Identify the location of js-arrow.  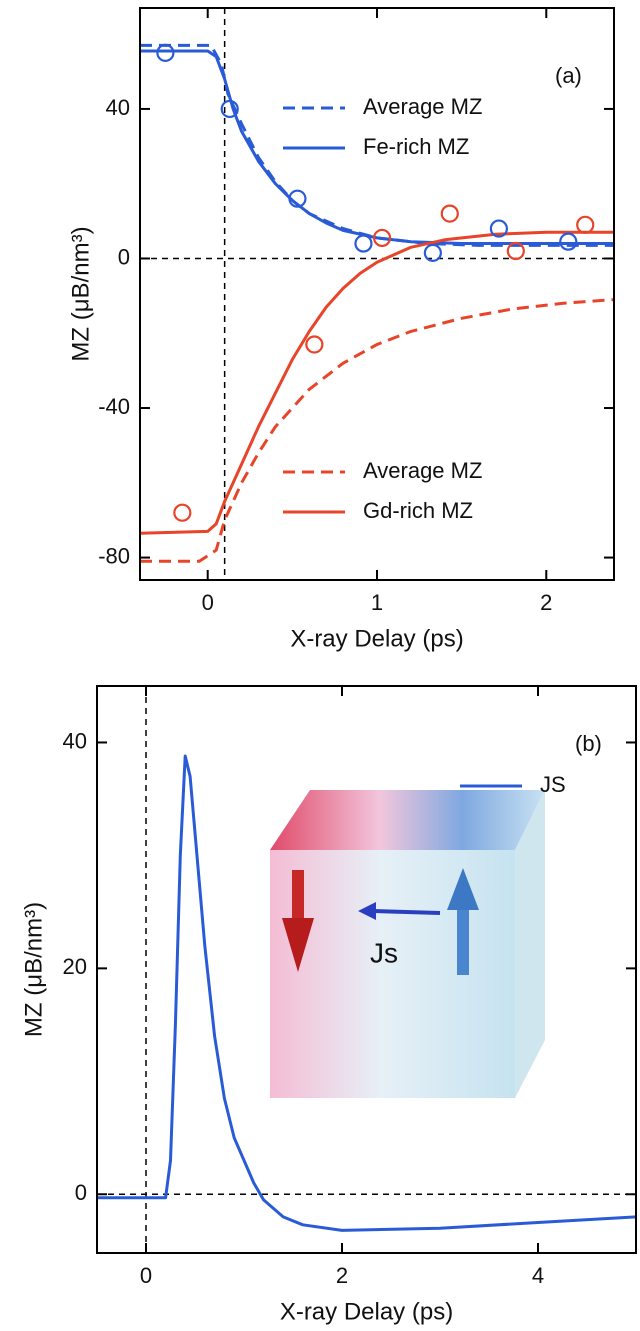
(406, 912).